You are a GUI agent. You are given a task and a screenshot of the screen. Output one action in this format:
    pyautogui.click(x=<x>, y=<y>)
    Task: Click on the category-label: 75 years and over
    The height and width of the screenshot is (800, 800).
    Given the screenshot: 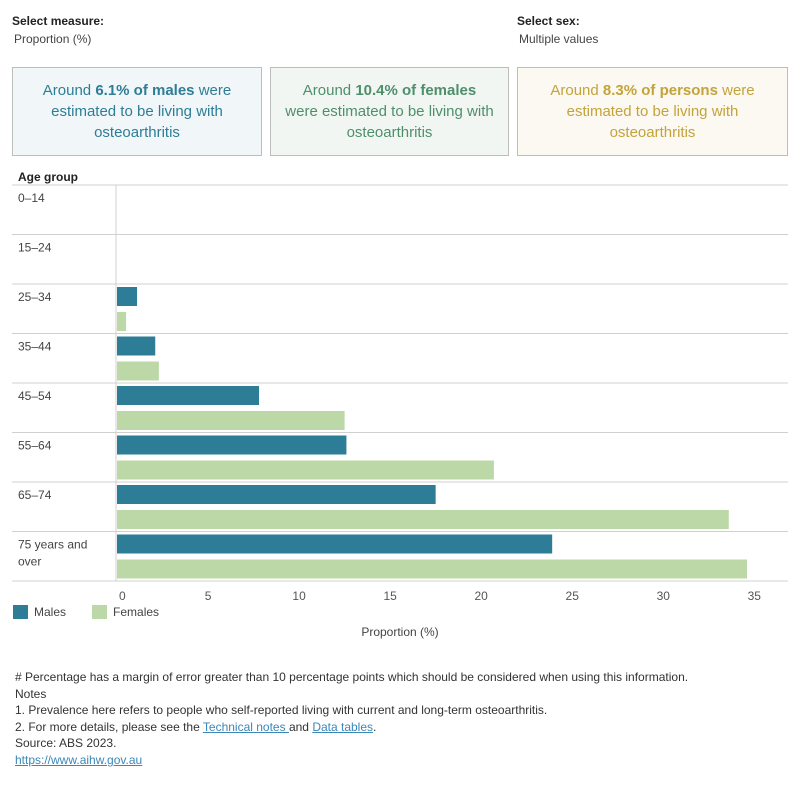 What is the action you would take?
    pyautogui.click(x=52, y=553)
    